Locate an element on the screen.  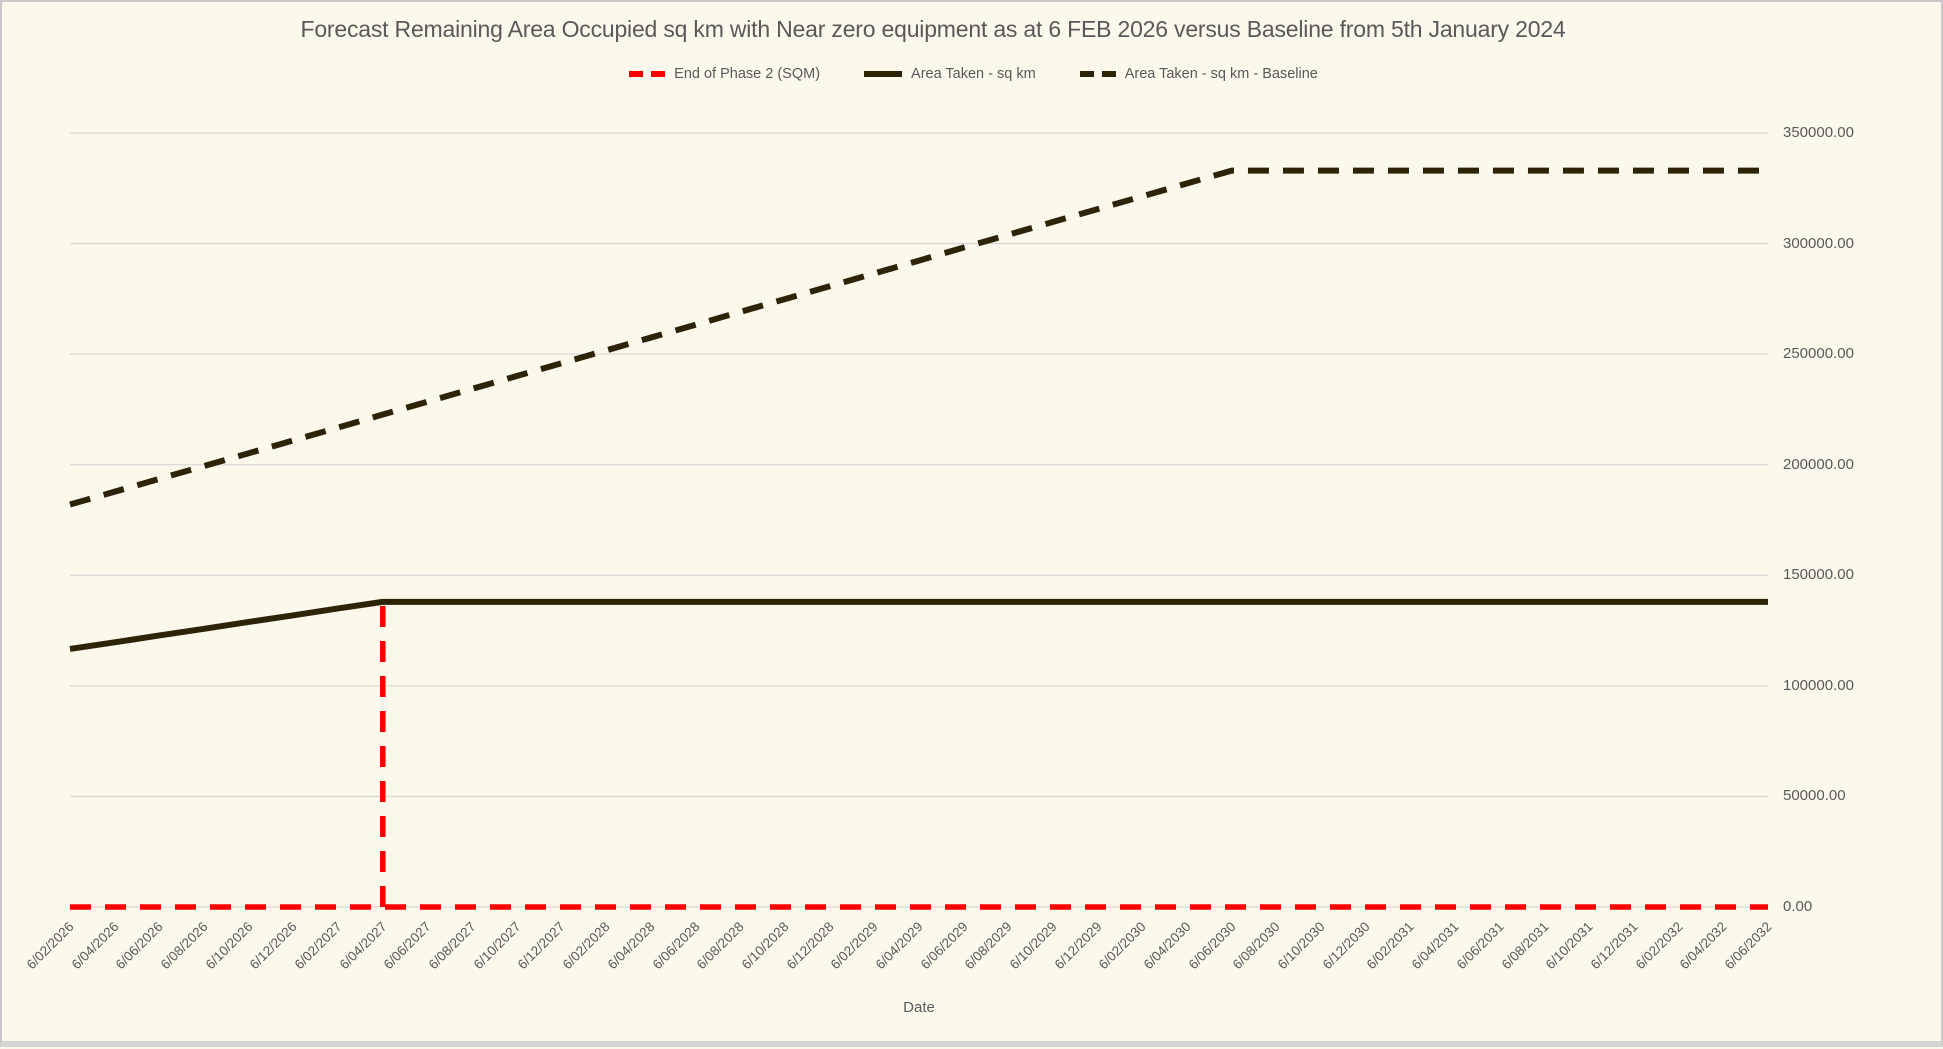
y-tick-label: 250000.00 is located at coordinates (1818, 354).